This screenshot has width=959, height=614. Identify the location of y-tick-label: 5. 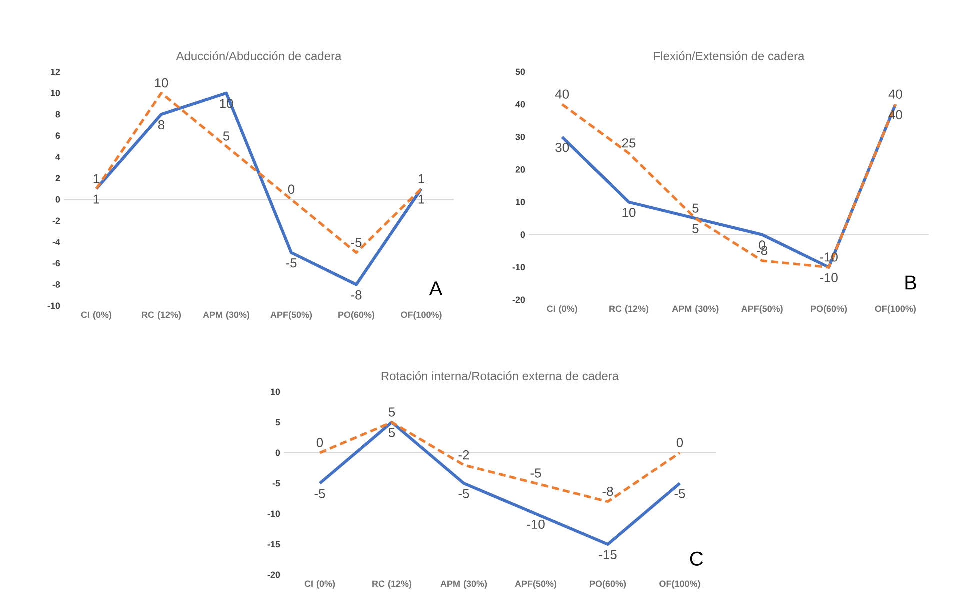
(278, 422).